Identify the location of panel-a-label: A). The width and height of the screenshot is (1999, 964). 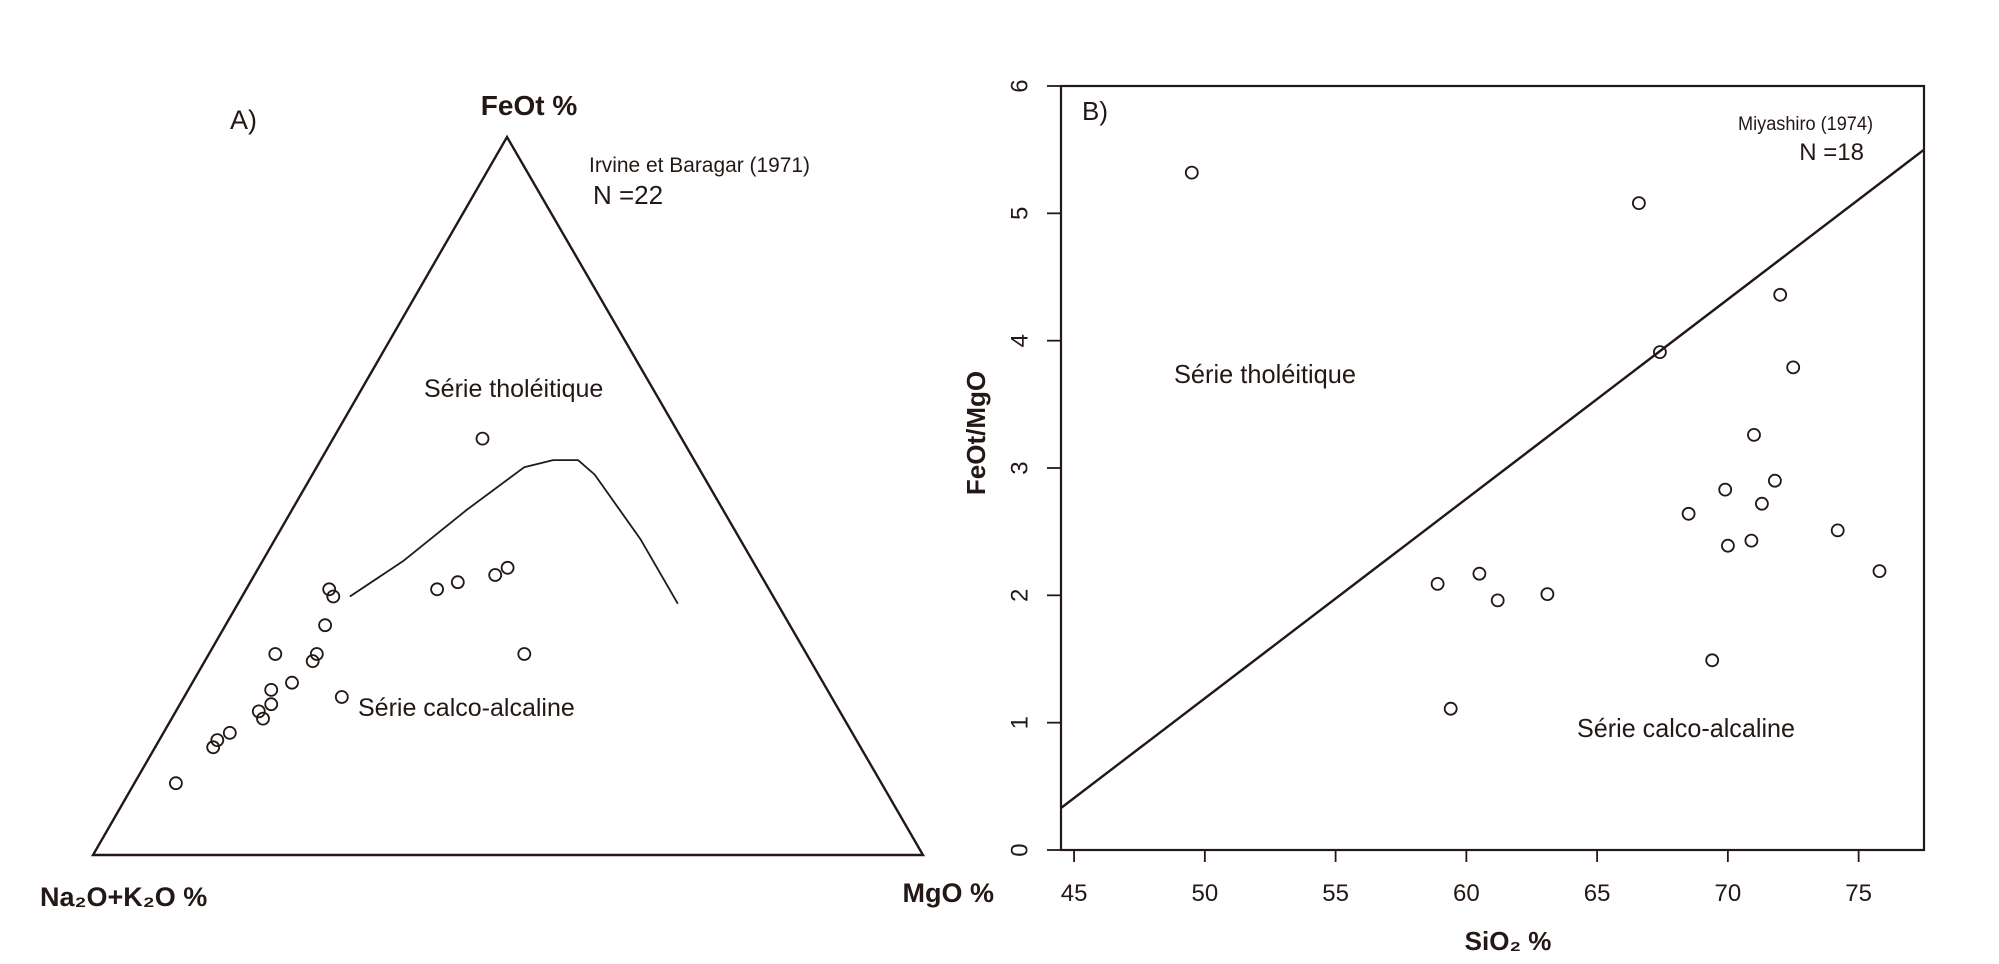
(243, 120).